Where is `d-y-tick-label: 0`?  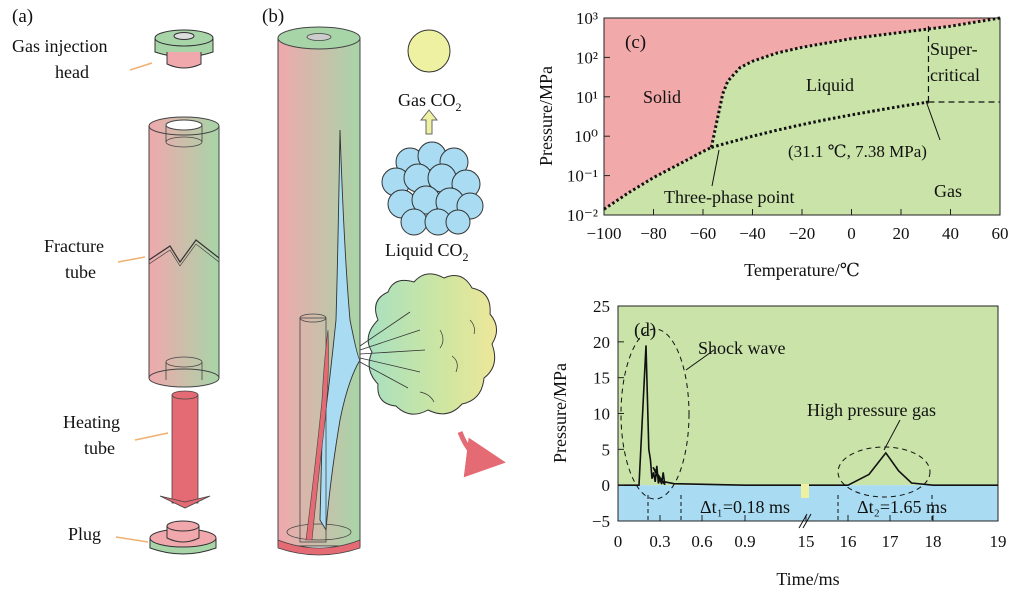
d-y-tick-label: 0 is located at coordinates (606, 485).